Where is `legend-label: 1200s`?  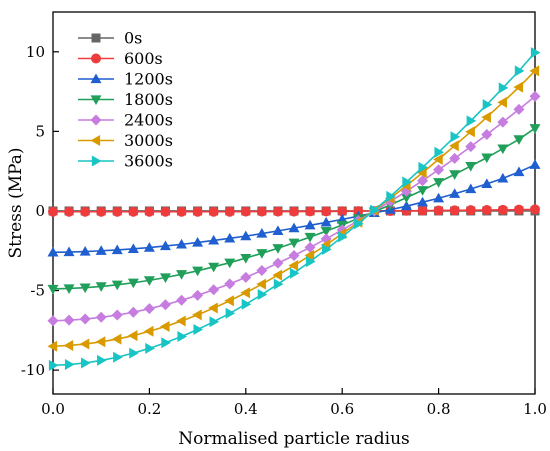 legend-label: 1200s is located at coordinates (148, 79).